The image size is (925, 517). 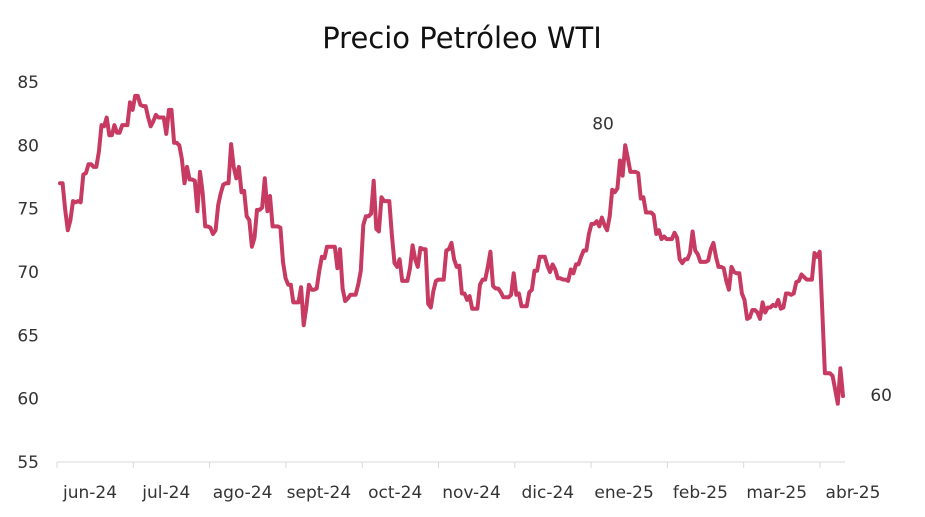 What do you see at coordinates (28, 210) in the screenshot?
I see `y-tick-label: 75` at bounding box center [28, 210].